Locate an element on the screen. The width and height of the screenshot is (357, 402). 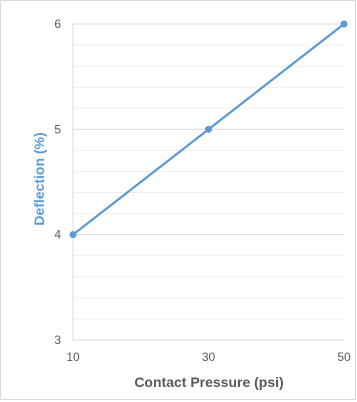
y-tick-label: 4 is located at coordinates (57, 235).